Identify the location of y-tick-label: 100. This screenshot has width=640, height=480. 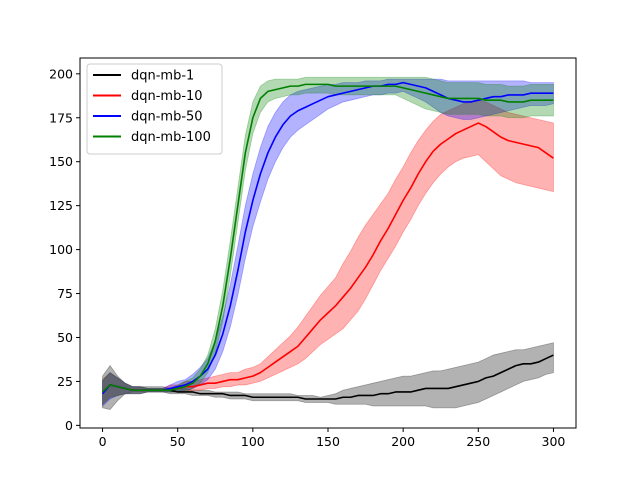
(61, 249).